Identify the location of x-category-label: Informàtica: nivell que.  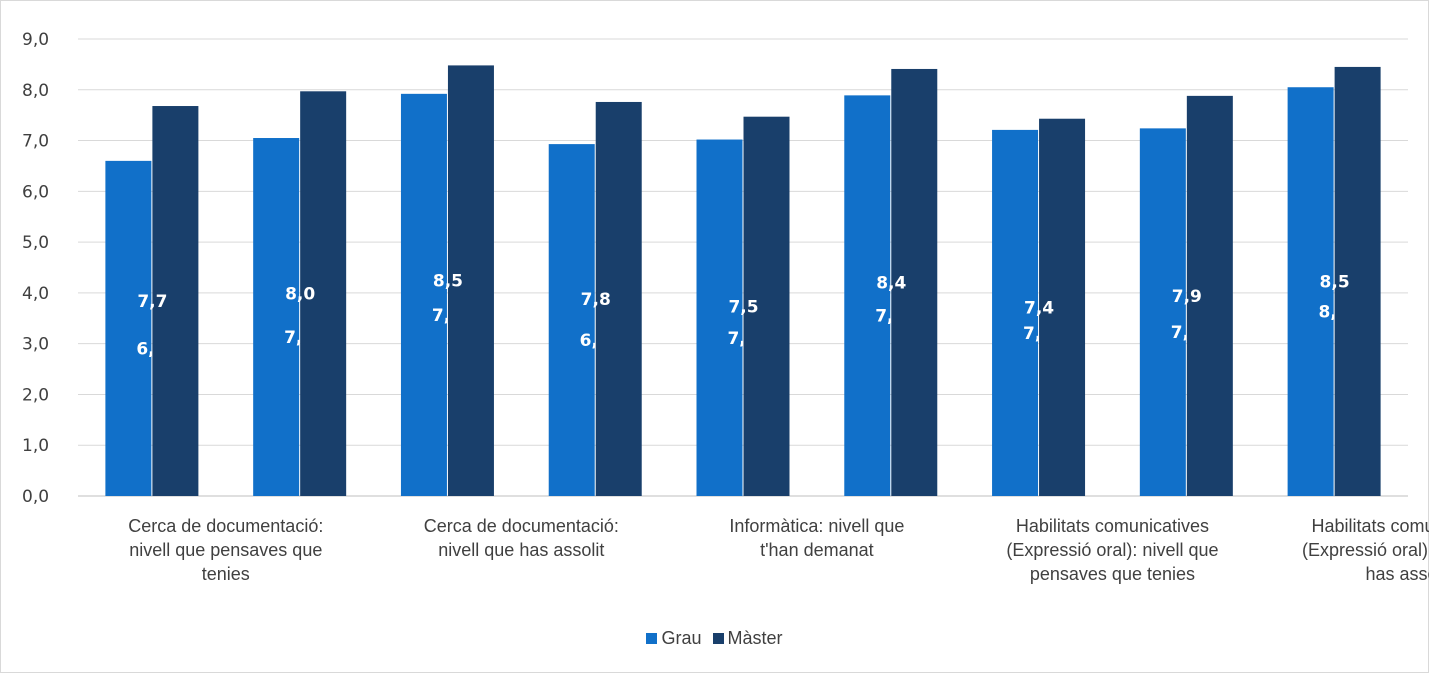
(816, 526).